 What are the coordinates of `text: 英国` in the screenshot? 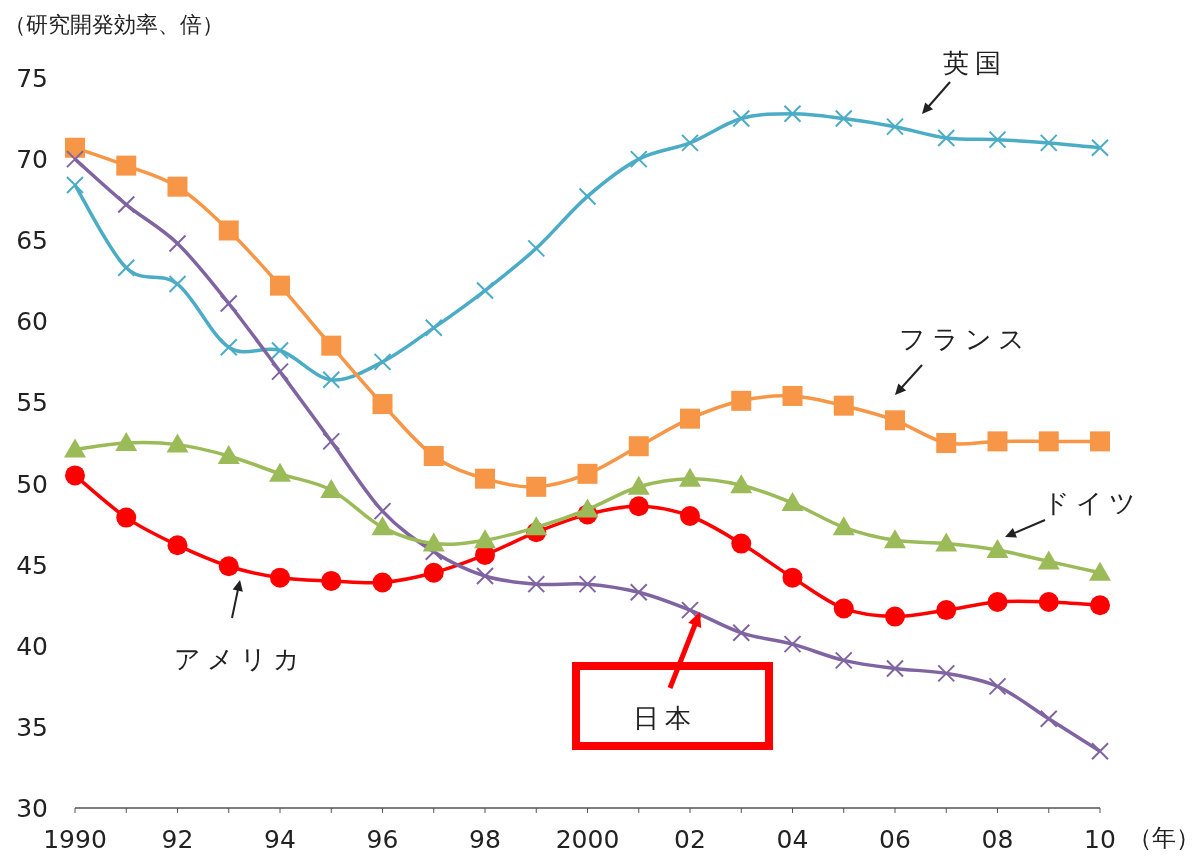 It's located at (975, 63).